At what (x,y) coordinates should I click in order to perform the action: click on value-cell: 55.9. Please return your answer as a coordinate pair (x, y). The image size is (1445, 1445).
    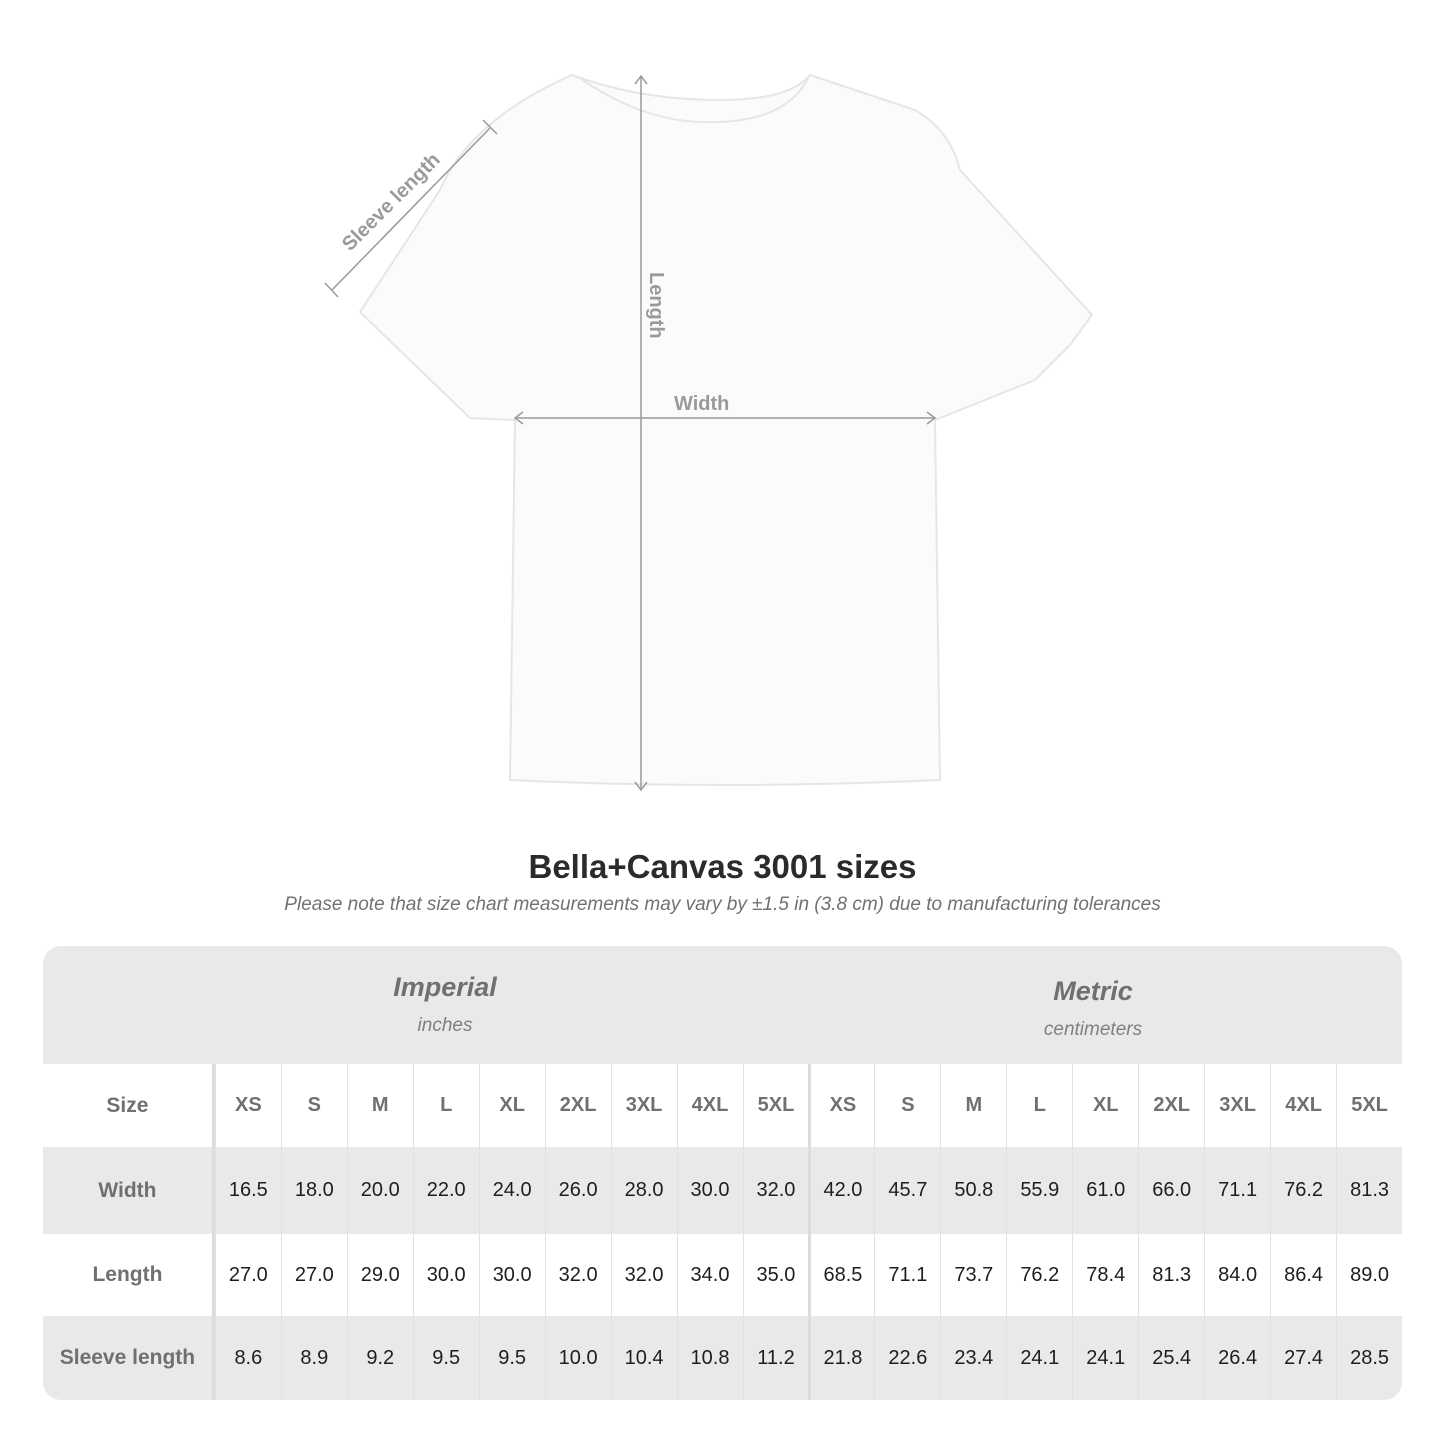
    Looking at the image, I should click on (1039, 1190).